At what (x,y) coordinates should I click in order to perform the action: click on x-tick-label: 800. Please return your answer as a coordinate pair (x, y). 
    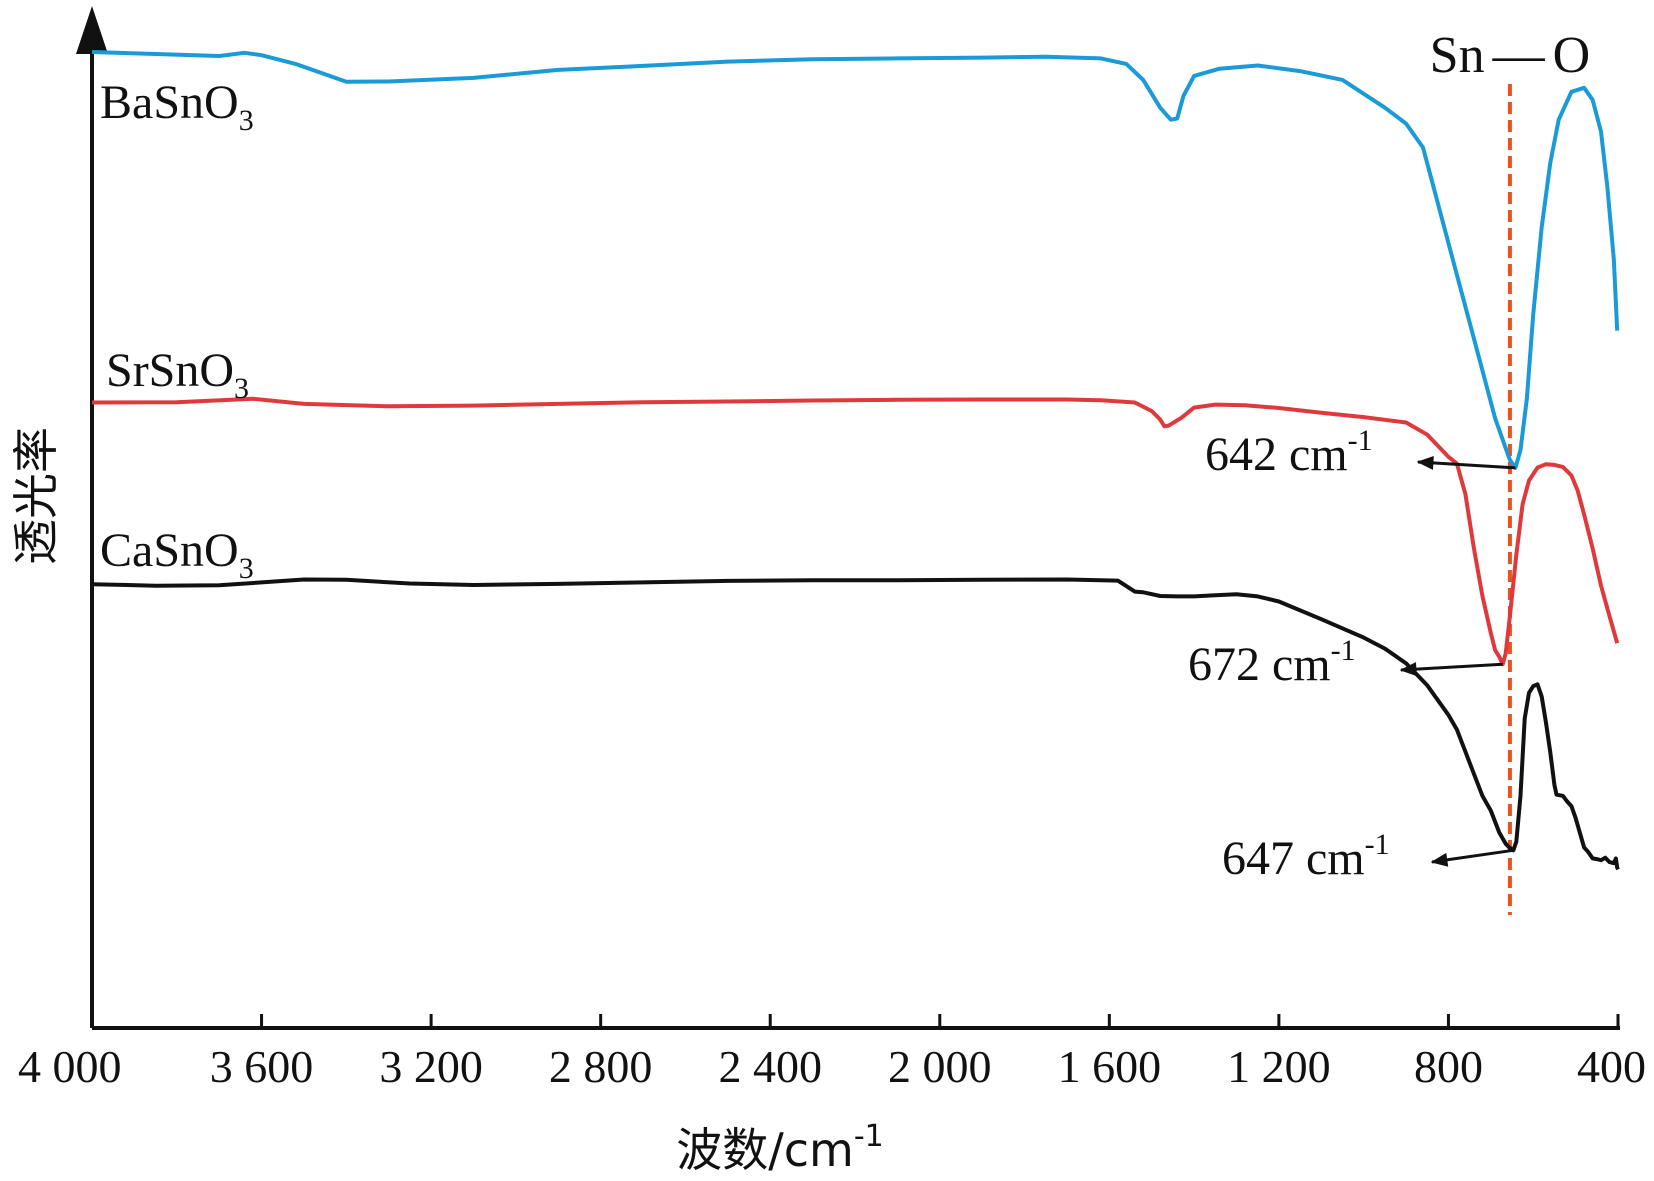
    Looking at the image, I should click on (1448, 1066).